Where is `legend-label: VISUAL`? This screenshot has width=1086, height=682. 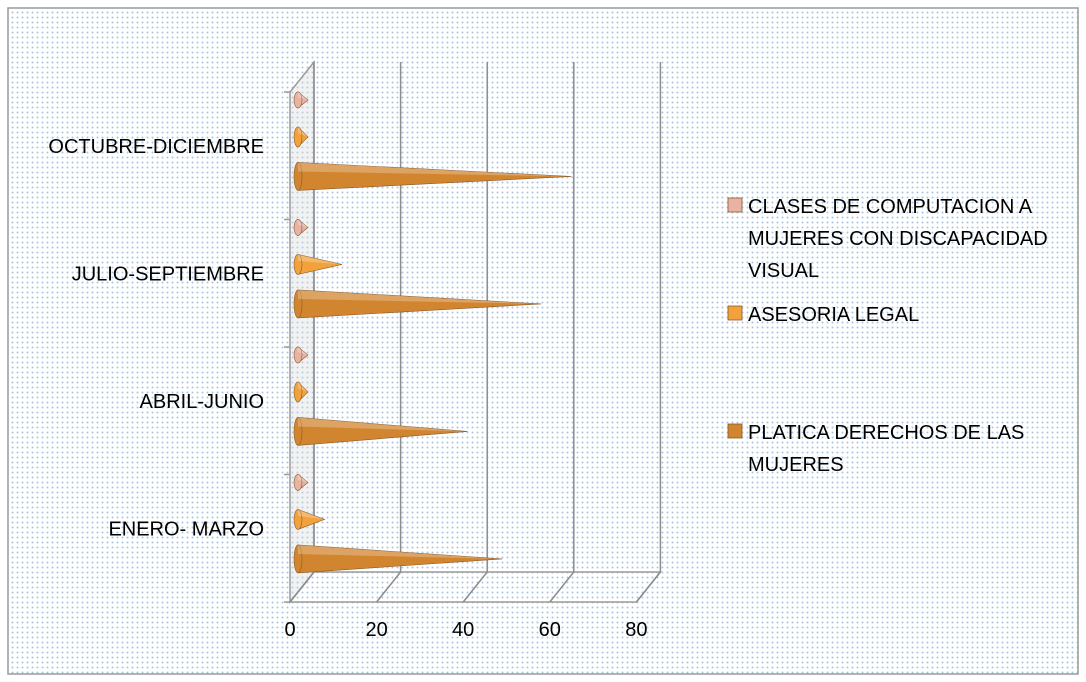
legend-label: VISUAL is located at coordinates (783, 271).